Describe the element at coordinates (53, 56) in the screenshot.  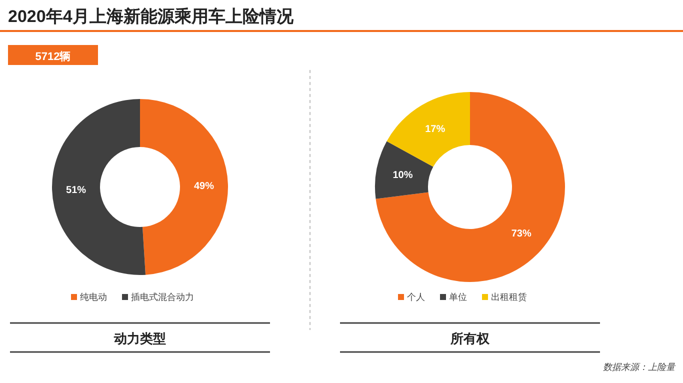
I see `chart-subtitle: 5712辆` at that location.